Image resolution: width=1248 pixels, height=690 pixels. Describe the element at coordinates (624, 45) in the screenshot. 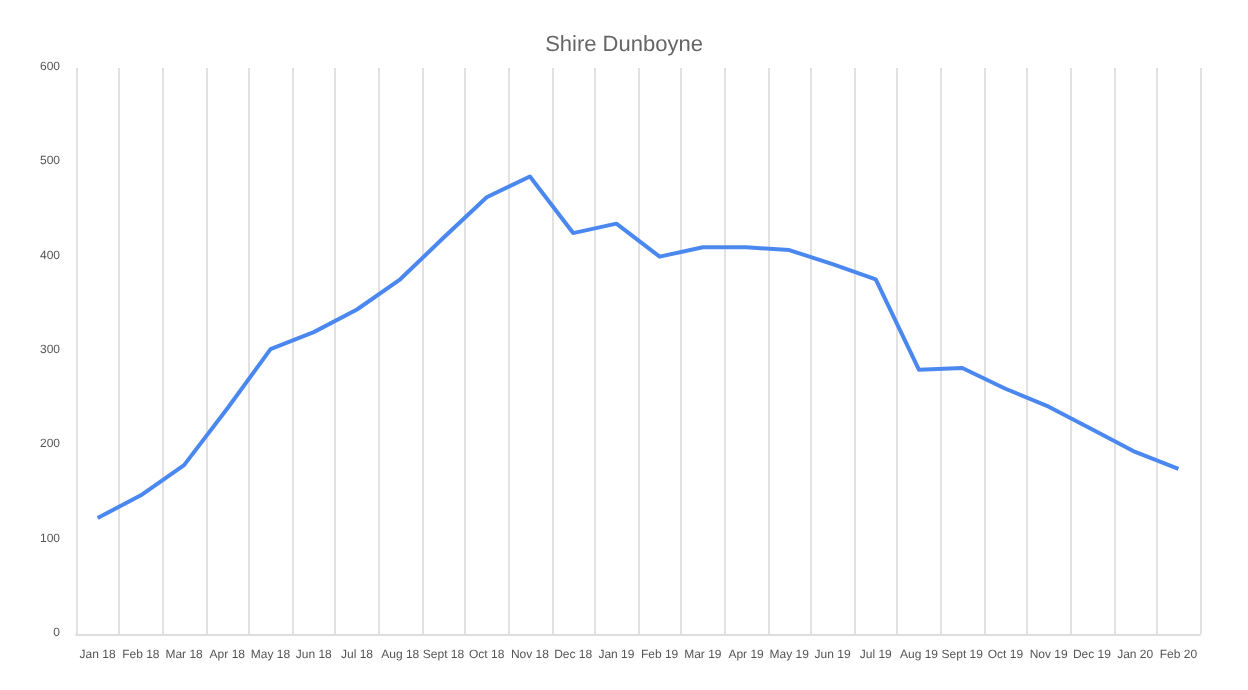

I see `chart-title: Shire Dunboyne` at that location.